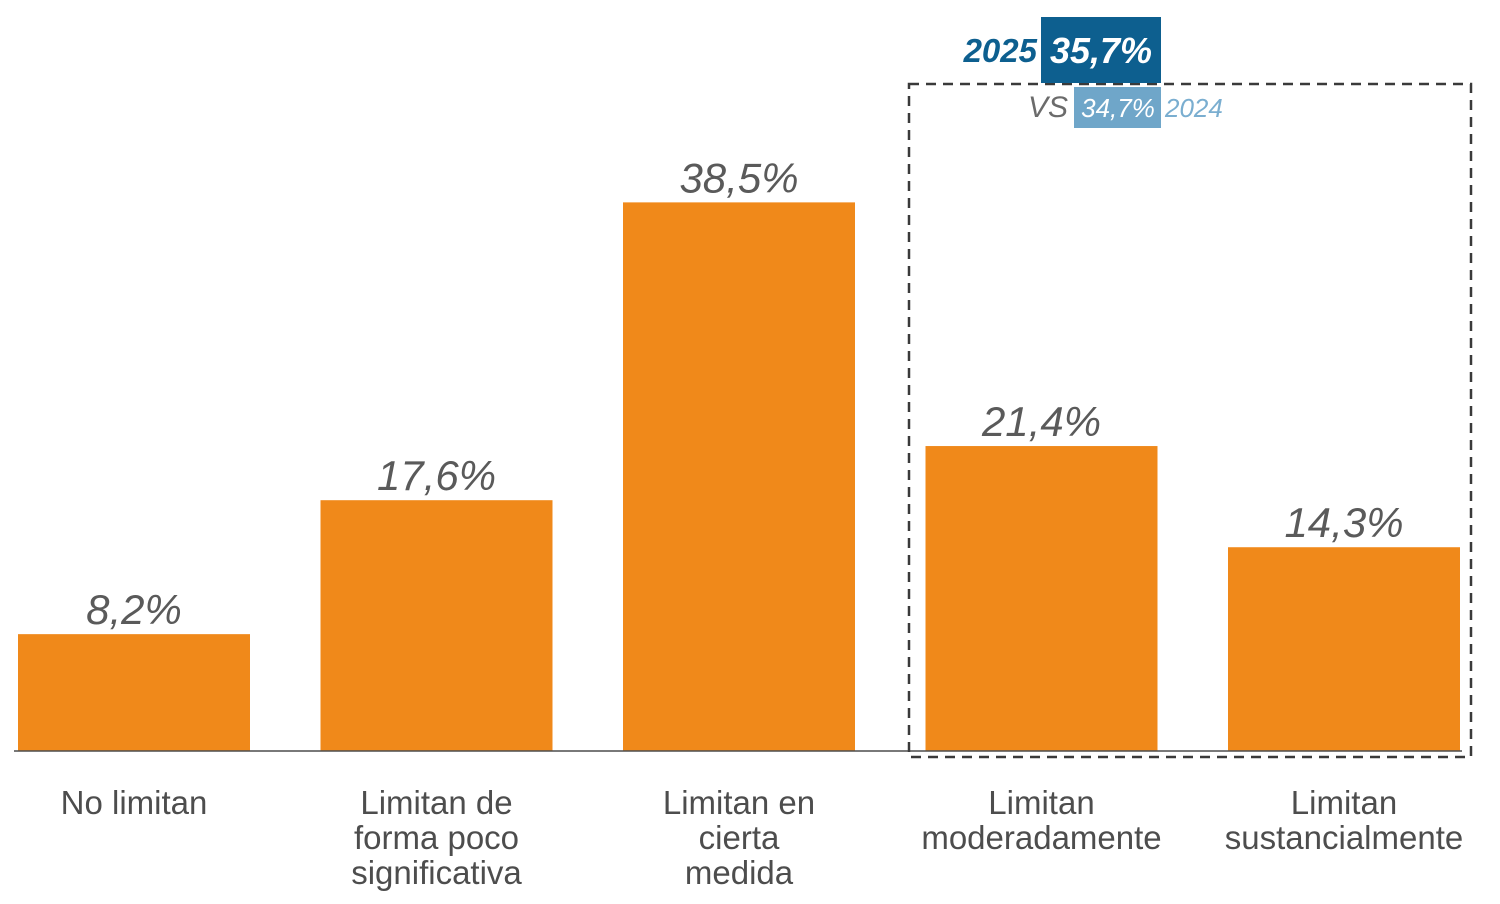 Image resolution: width=1500 pixels, height=904 pixels. I want to click on bar-value-label-2: 38,5%, so click(738, 177).